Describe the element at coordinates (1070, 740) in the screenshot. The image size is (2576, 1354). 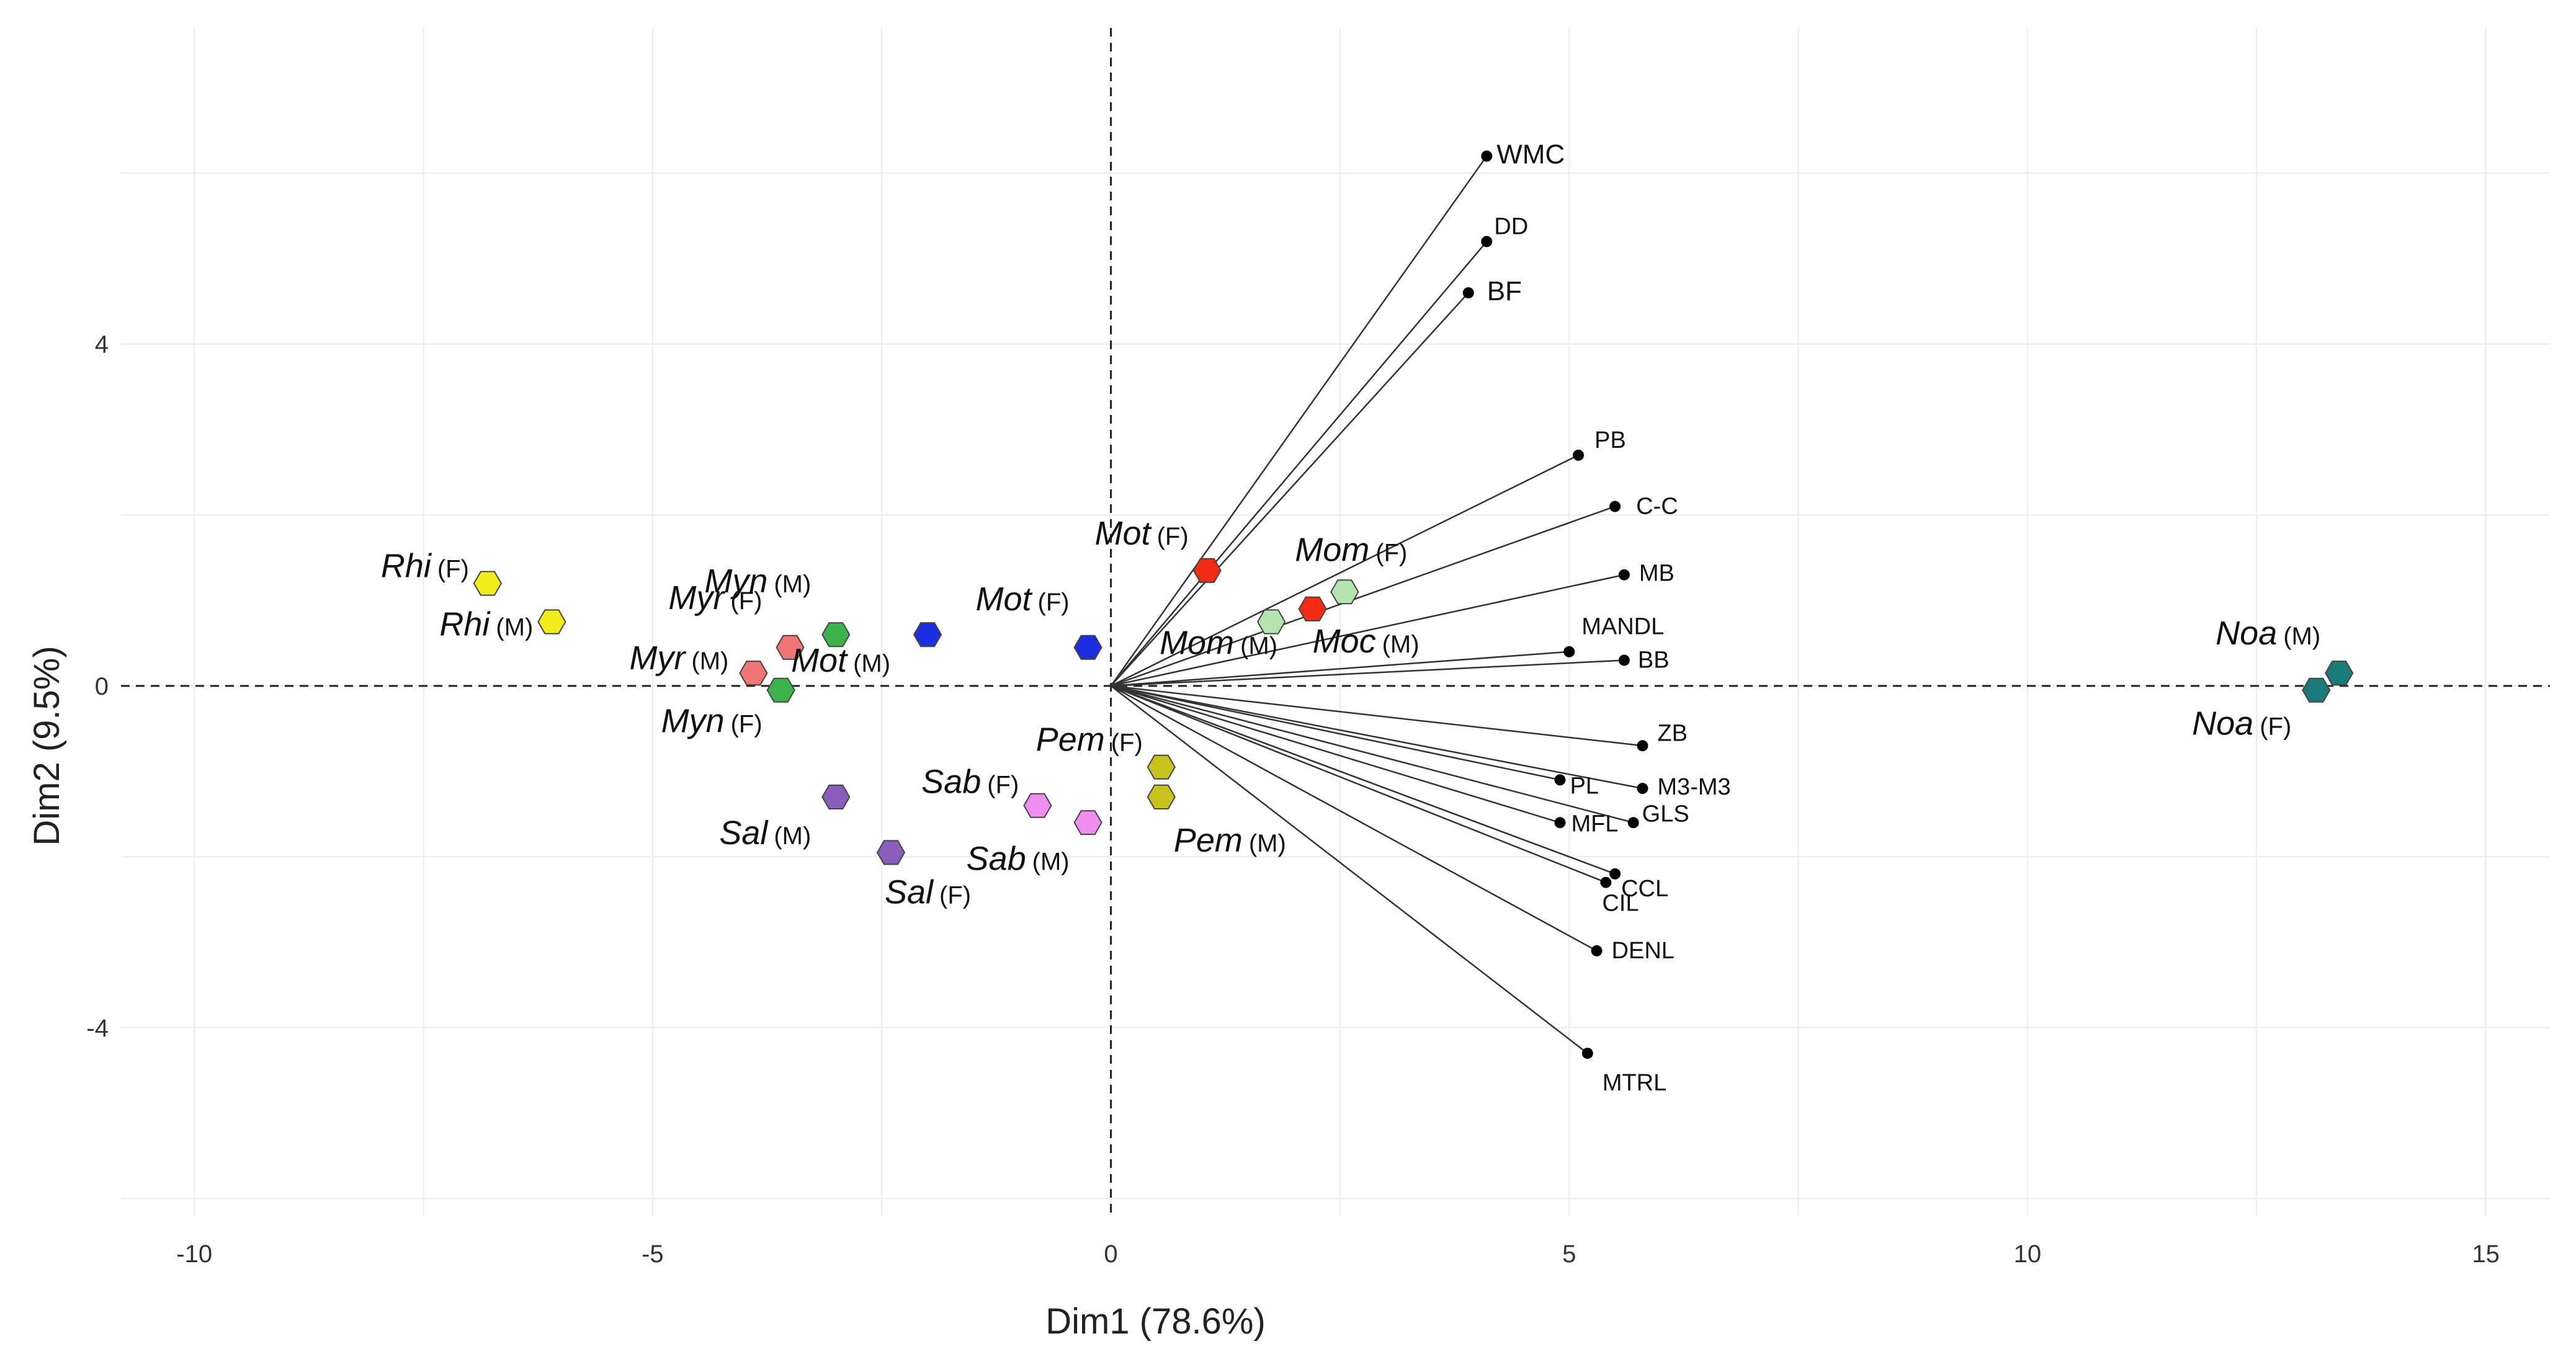
I see `group-label-name: Pem` at that location.